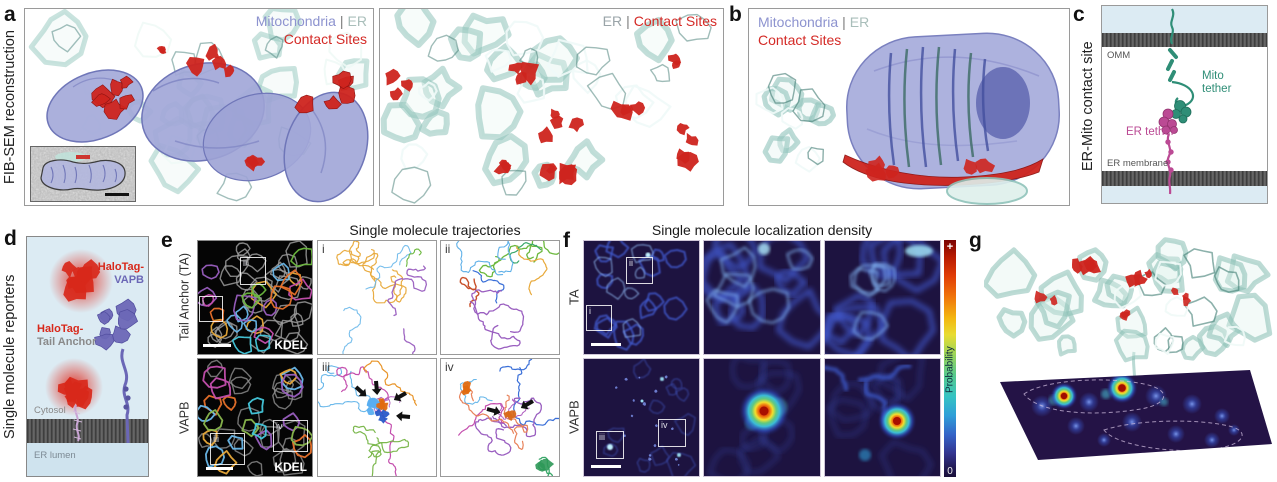  I want to click on panel-b-render: Mitochondria | ER Contact Sites, so click(909, 107).